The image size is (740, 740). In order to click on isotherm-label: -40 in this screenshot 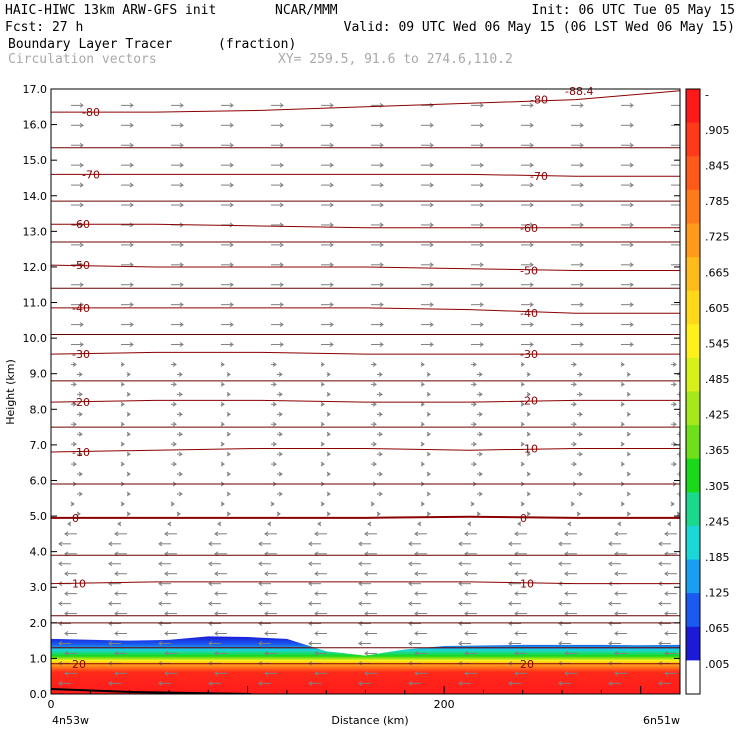, I will do `click(81, 308)`.